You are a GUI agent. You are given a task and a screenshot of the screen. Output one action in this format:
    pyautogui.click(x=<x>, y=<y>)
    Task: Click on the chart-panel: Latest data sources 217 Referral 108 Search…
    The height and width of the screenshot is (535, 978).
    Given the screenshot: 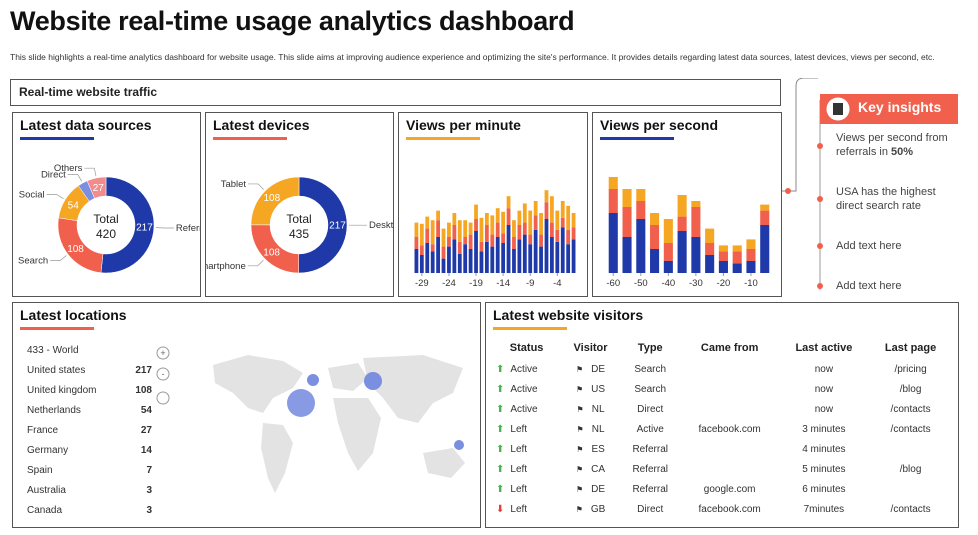 What is the action you would take?
    pyautogui.click(x=111, y=204)
    